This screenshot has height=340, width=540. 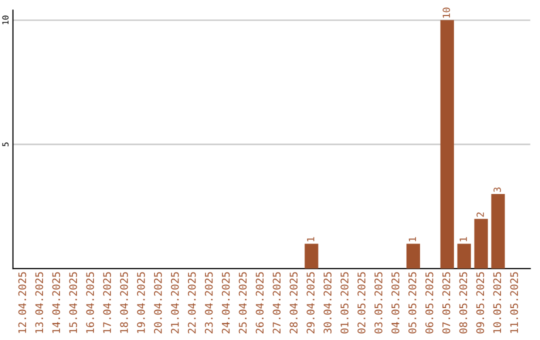 I want to click on x-tick-label: 13.04.2025, so click(x=39, y=302).